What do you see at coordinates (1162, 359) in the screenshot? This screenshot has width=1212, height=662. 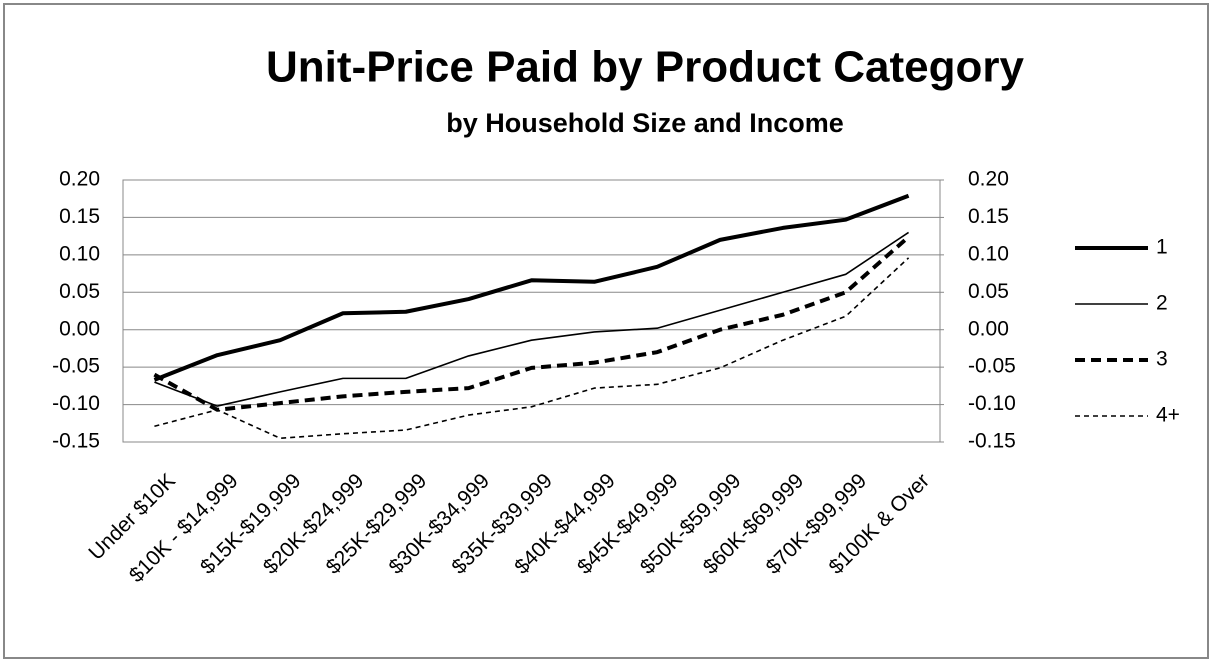 I see `legend-label: 3` at bounding box center [1162, 359].